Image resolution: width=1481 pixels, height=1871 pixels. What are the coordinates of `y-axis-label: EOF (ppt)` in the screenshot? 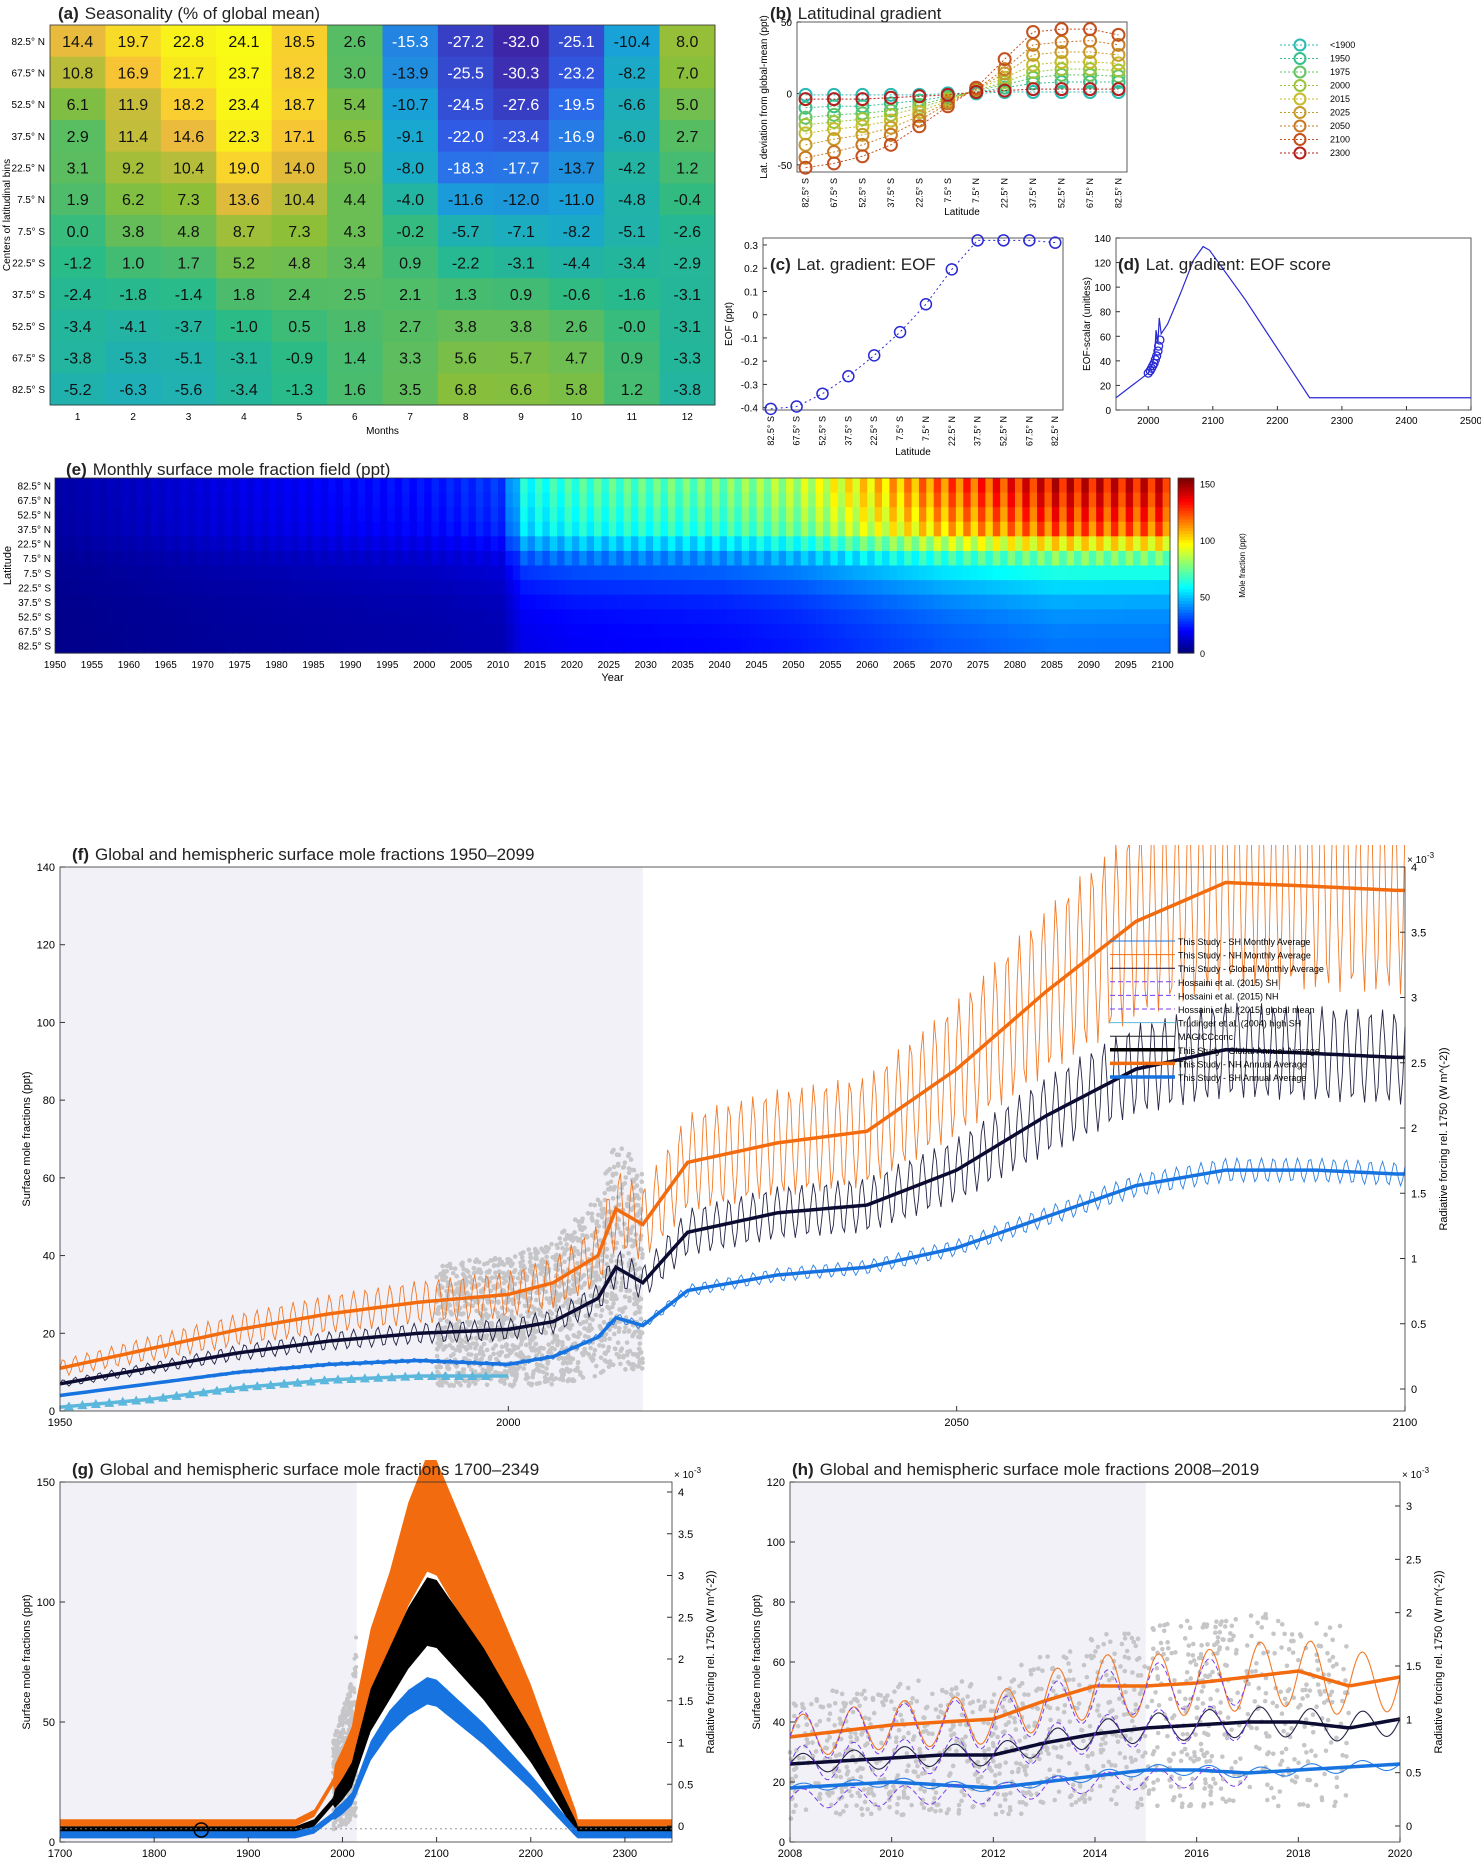 It's located at (729, 324).